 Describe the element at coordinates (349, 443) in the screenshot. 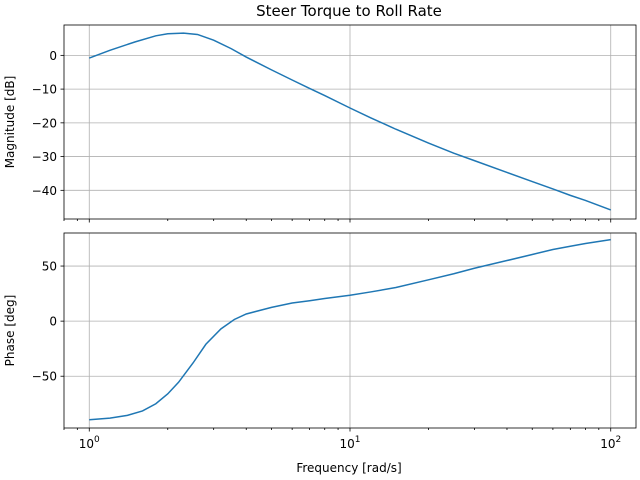

I see `x-tick-label: 10¹` at that location.